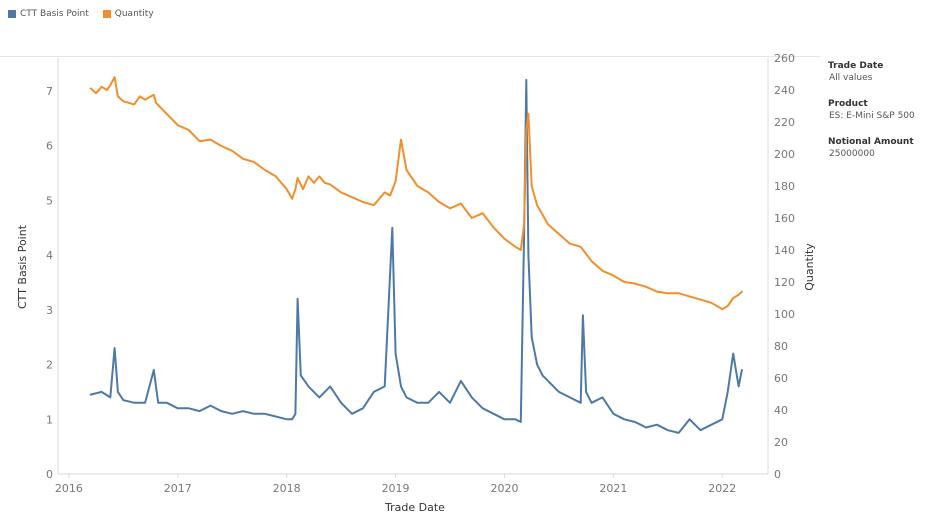 Image resolution: width=940 pixels, height=528 pixels. I want to click on y-right-tick-label: 0, so click(777, 474).